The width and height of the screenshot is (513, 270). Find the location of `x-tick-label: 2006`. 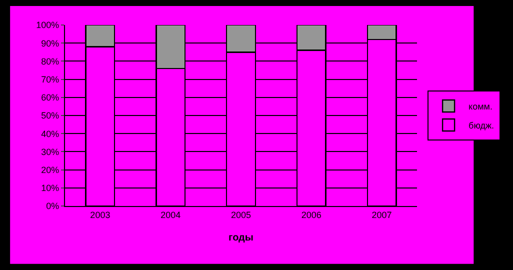

x-tick-label: 2006 is located at coordinates (311, 215).